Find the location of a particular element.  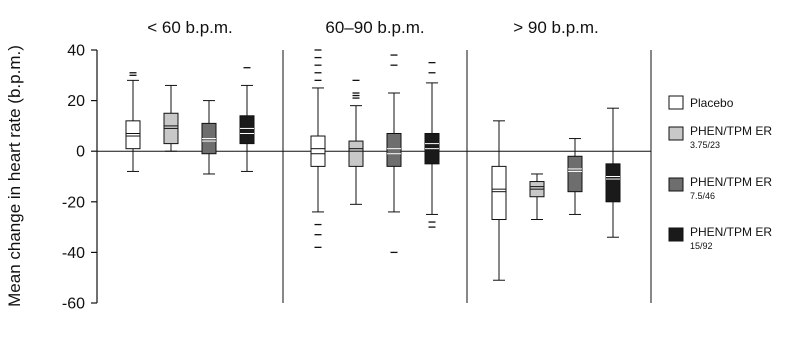

y-tick-label: 40 is located at coordinates (76, 51).